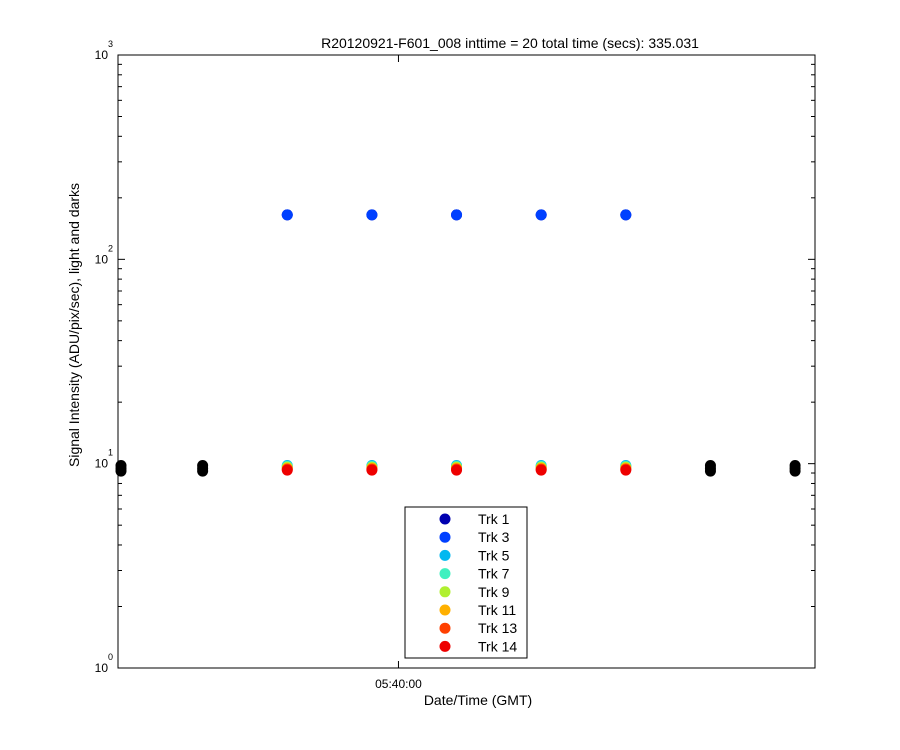  I want to click on y-tick-label-exponent: 0, so click(110, 657).